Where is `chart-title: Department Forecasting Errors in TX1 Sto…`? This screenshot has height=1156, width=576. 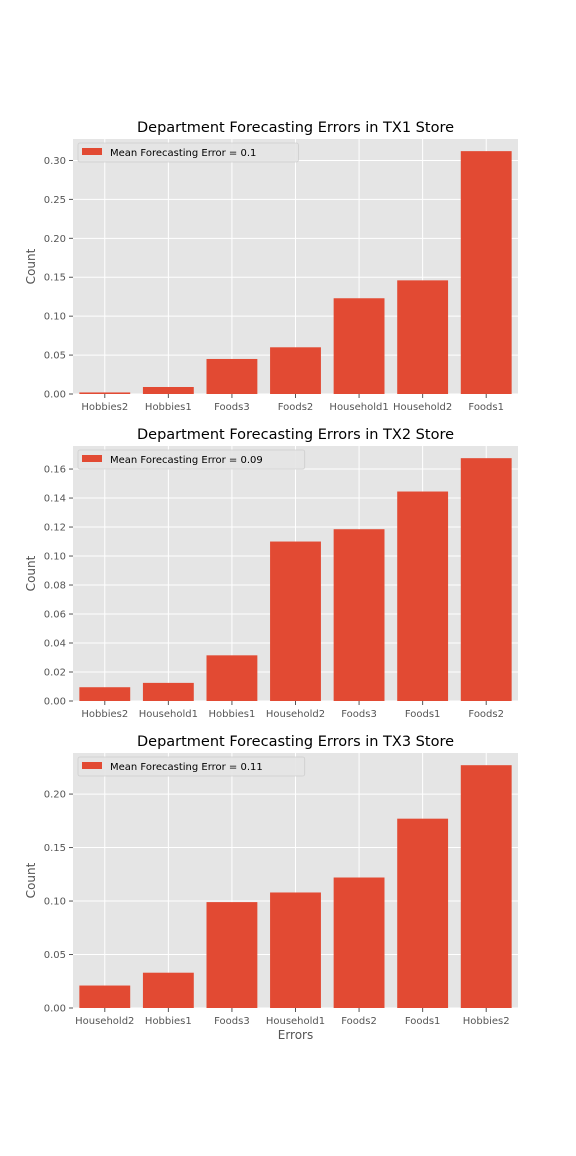 chart-title: Department Forecasting Errors in TX1 Sto… is located at coordinates (295, 128).